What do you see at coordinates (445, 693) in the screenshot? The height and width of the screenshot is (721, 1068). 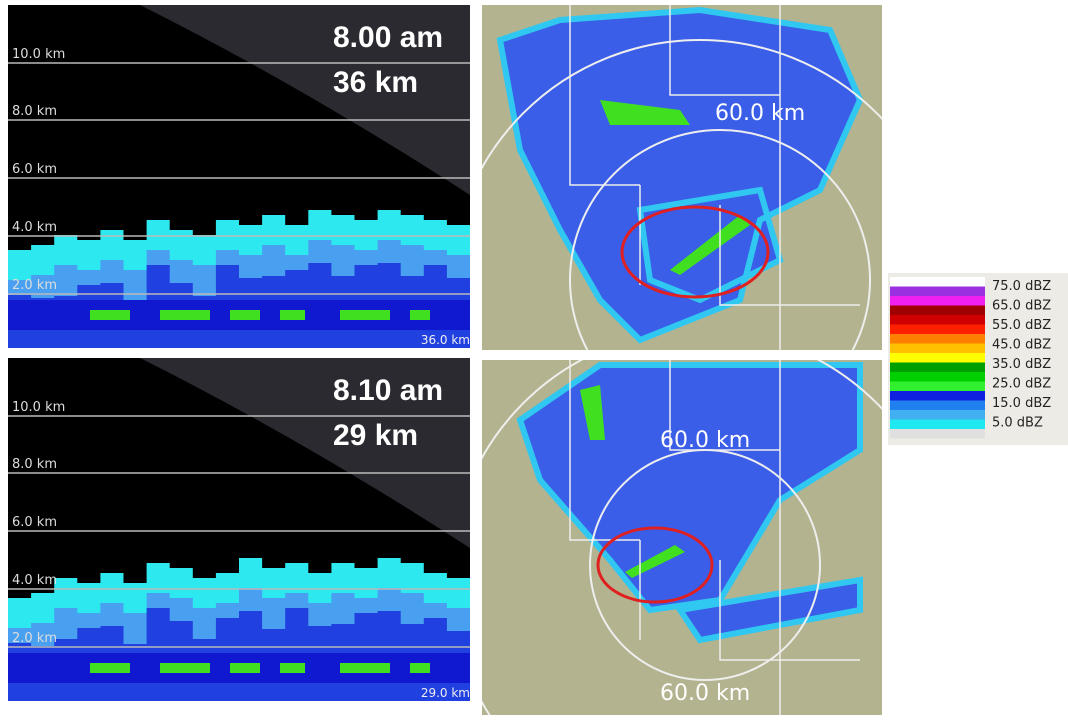 I see `range-label: 29.0 km` at bounding box center [445, 693].